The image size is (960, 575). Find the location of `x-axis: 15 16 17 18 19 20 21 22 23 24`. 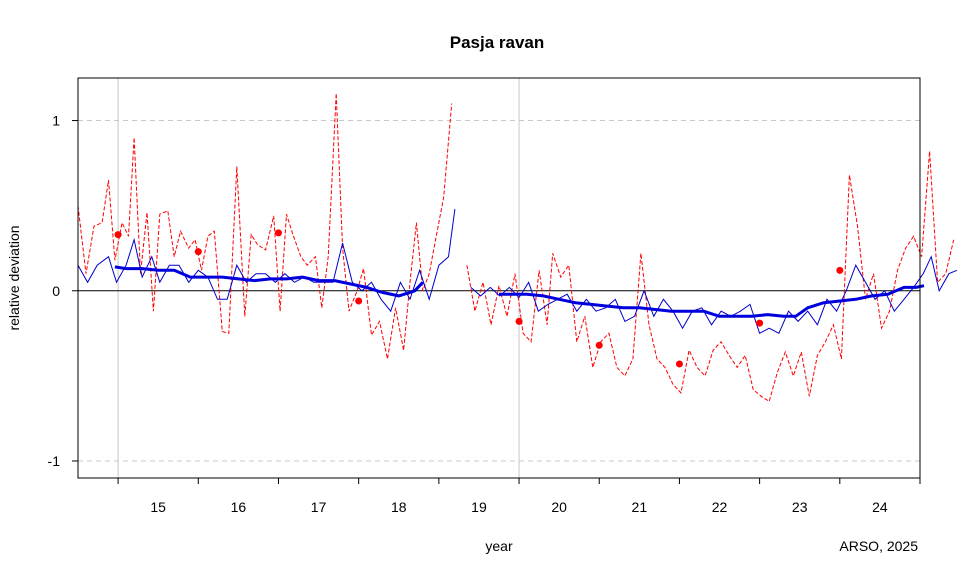

x-axis: 15 16 17 18 19 20 21 22 23 24 is located at coordinates (519, 496).